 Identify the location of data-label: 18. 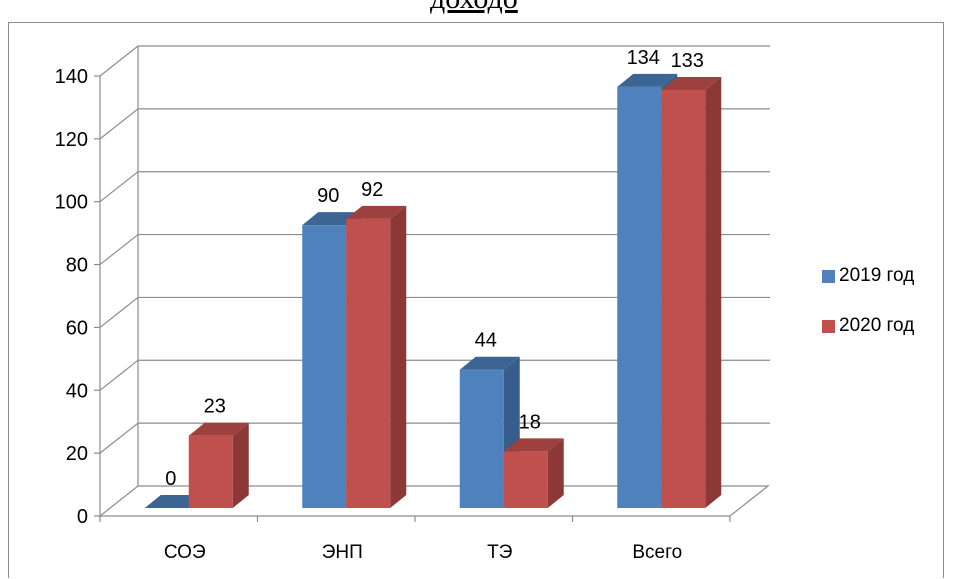
(530, 422).